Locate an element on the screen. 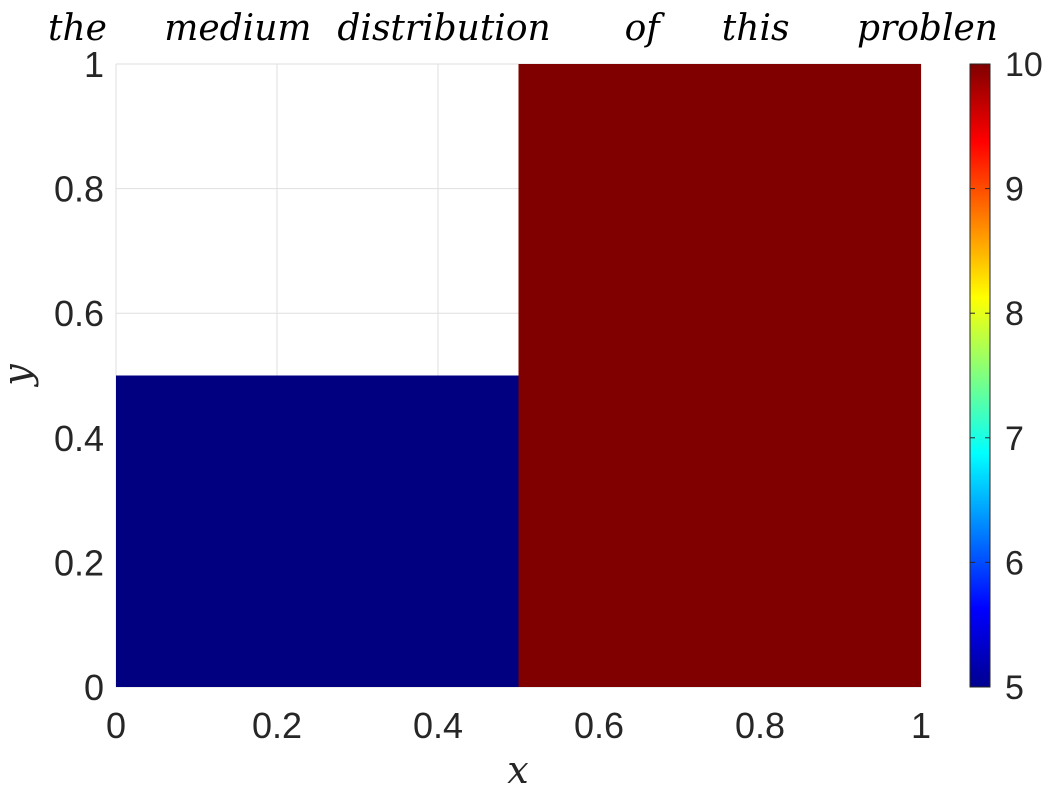  colorbar-tick-label: 7 is located at coordinates (1014, 439).